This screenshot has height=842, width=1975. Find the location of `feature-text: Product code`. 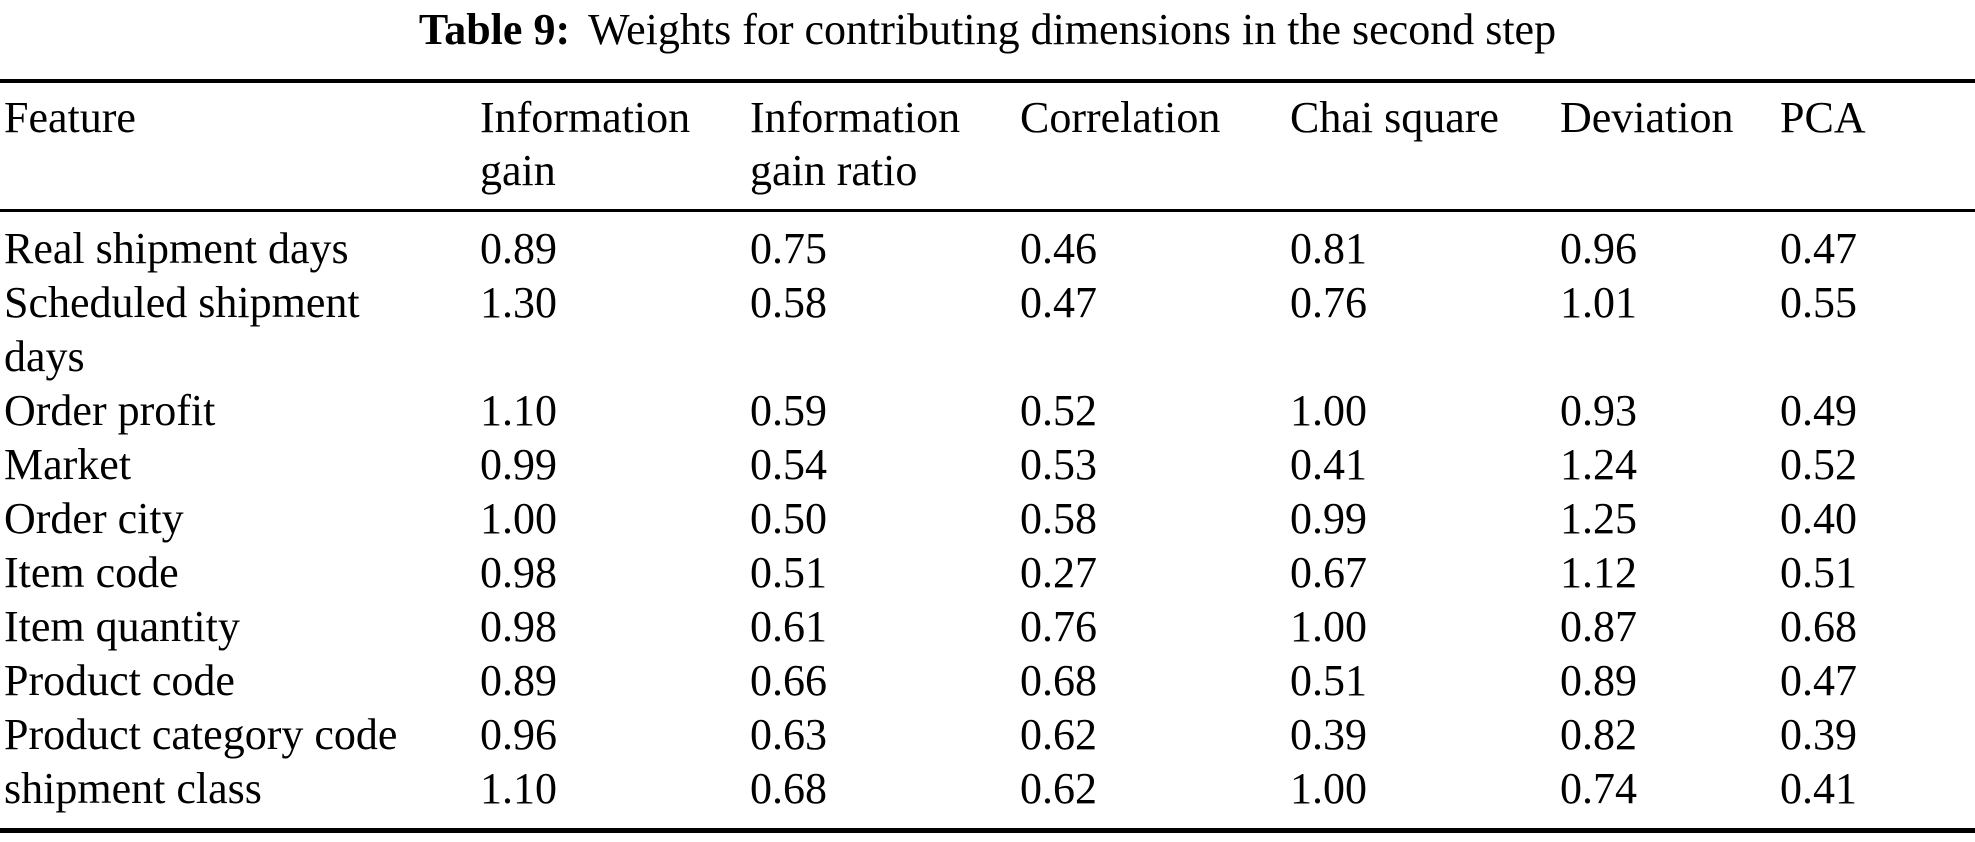

feature-text: Product code is located at coordinates (119, 680).